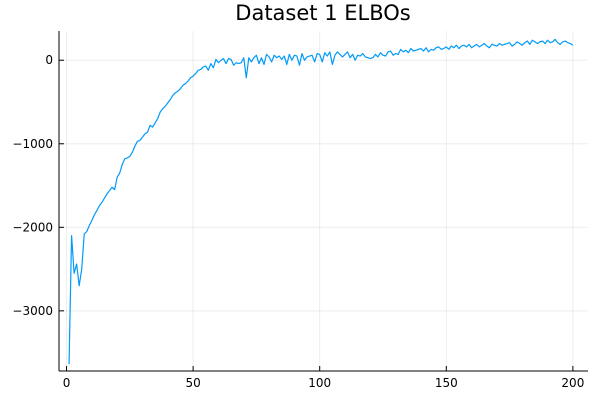 This screenshot has height=400, width=600. I want to click on x-tick-label: 150, so click(446, 383).